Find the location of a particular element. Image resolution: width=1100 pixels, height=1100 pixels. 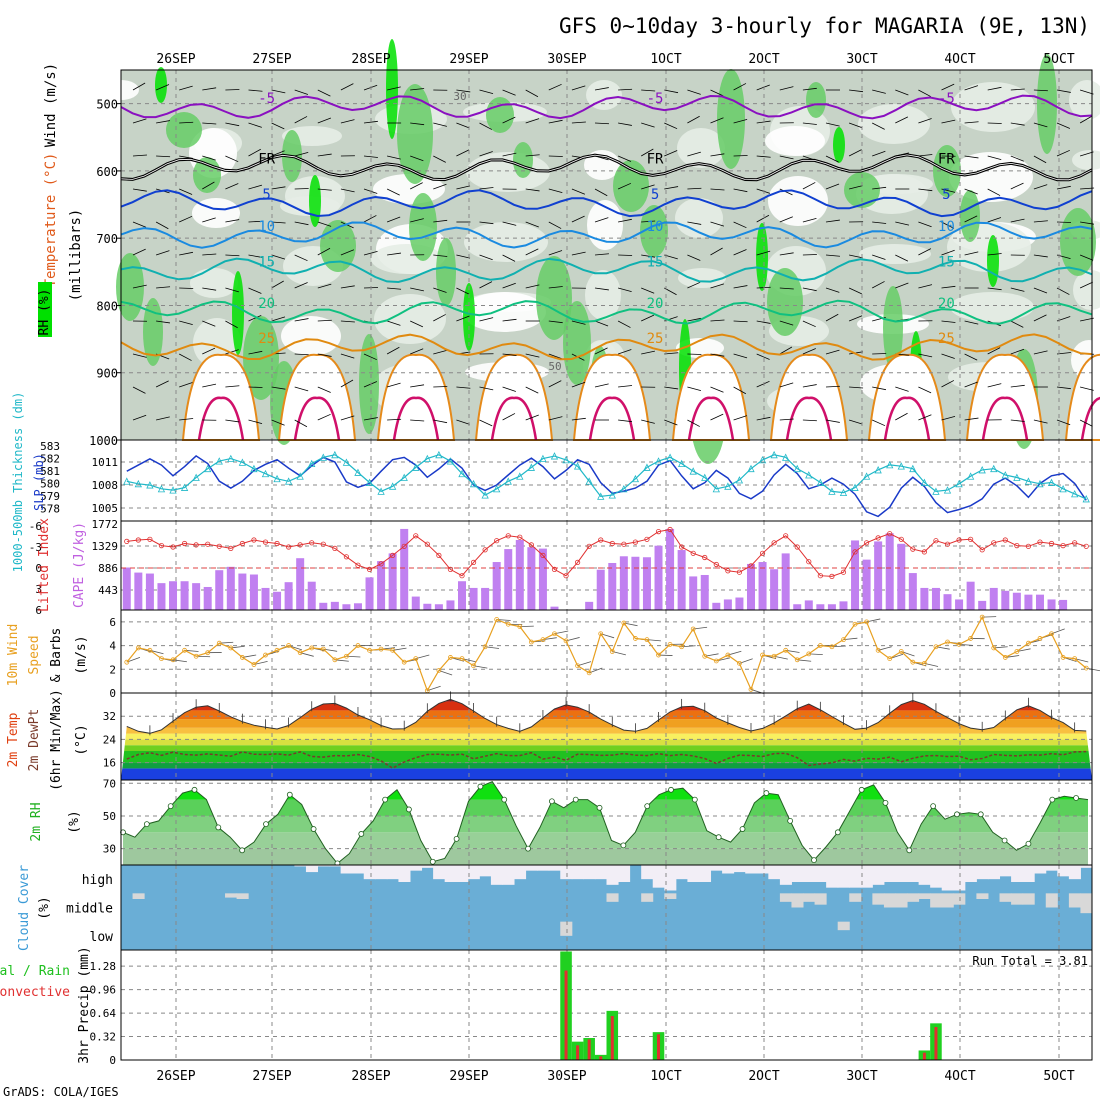

pressure-tick-label: 900 is located at coordinates (107, 374).